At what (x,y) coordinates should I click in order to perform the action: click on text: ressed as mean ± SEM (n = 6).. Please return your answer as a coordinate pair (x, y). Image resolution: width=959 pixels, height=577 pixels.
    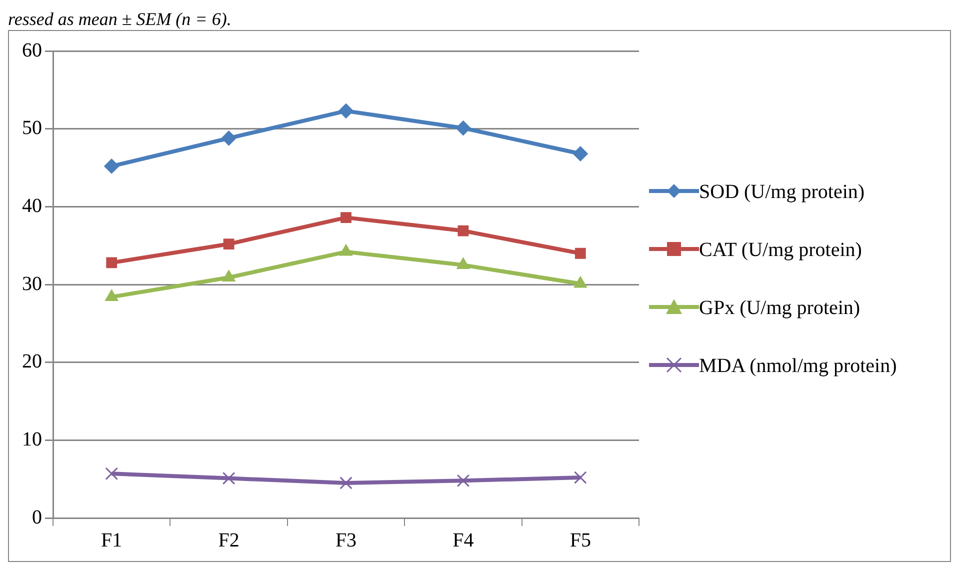
    Looking at the image, I should click on (120, 19).